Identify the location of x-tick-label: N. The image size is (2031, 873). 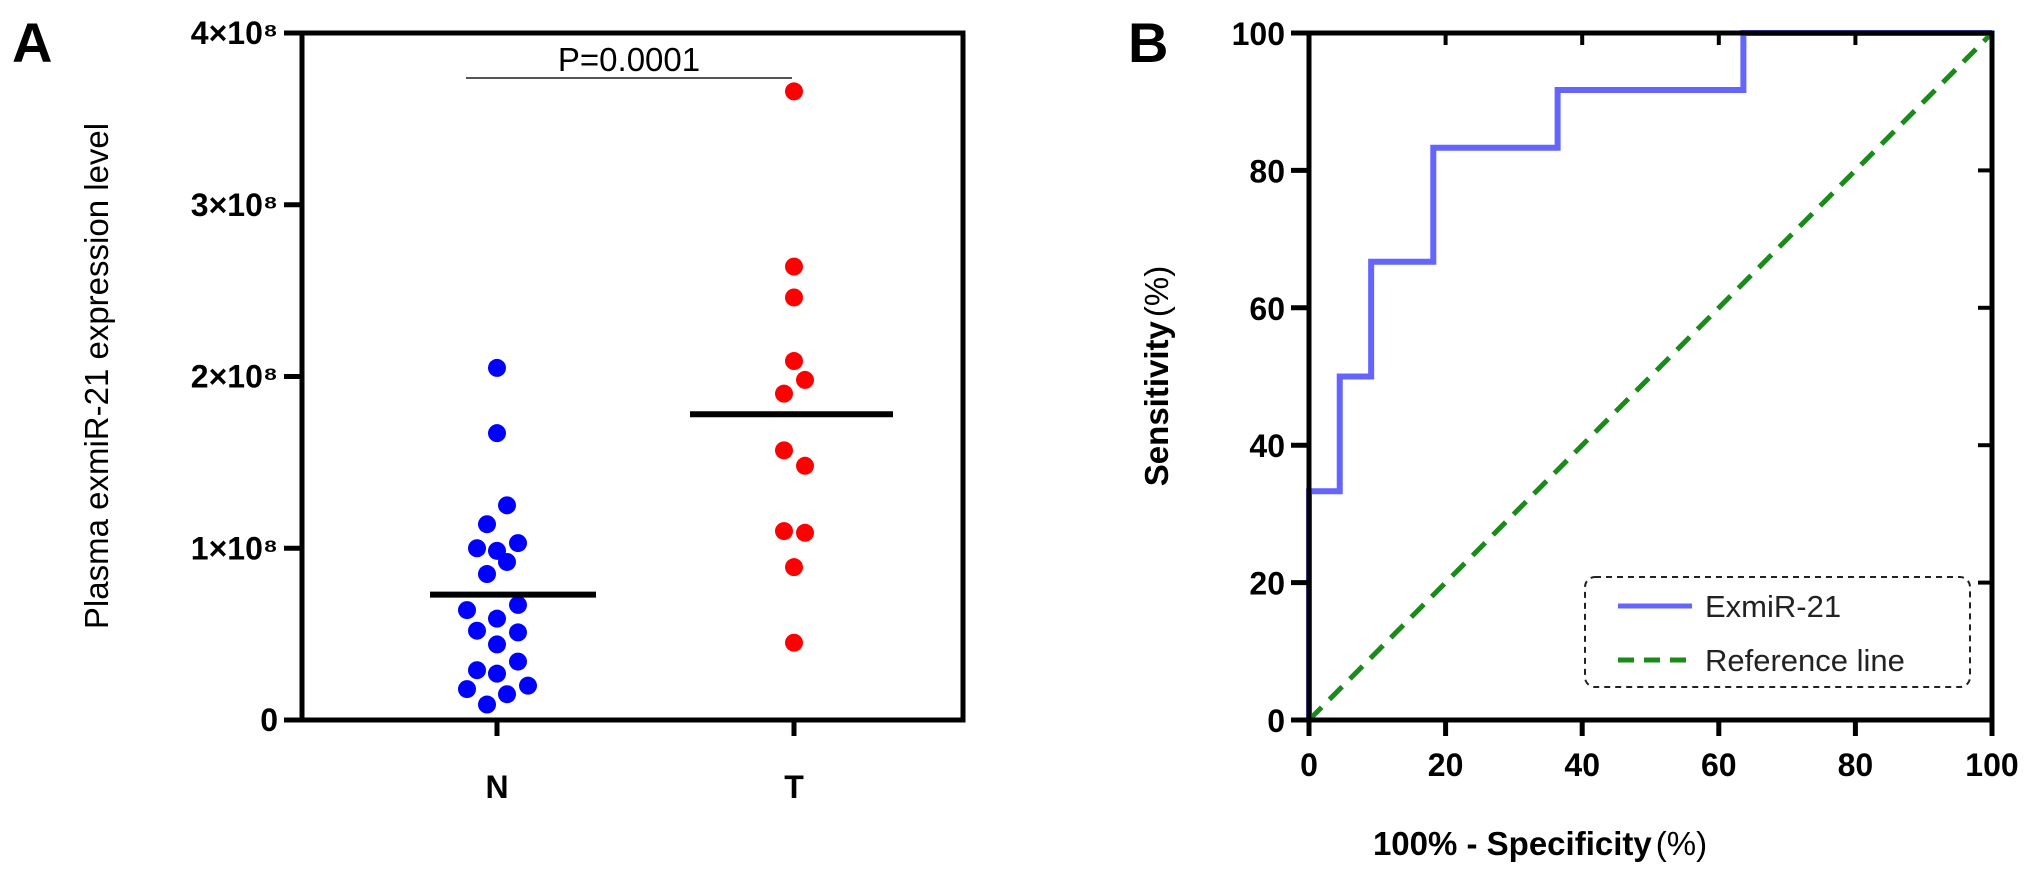
(496, 787).